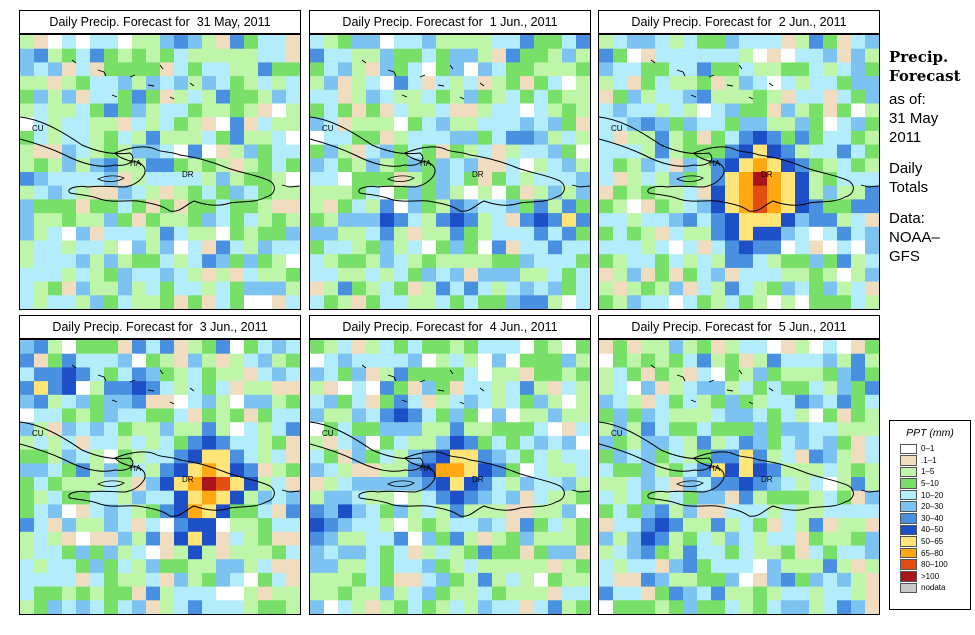  I want to click on totals-line-2: Totals, so click(909, 187).